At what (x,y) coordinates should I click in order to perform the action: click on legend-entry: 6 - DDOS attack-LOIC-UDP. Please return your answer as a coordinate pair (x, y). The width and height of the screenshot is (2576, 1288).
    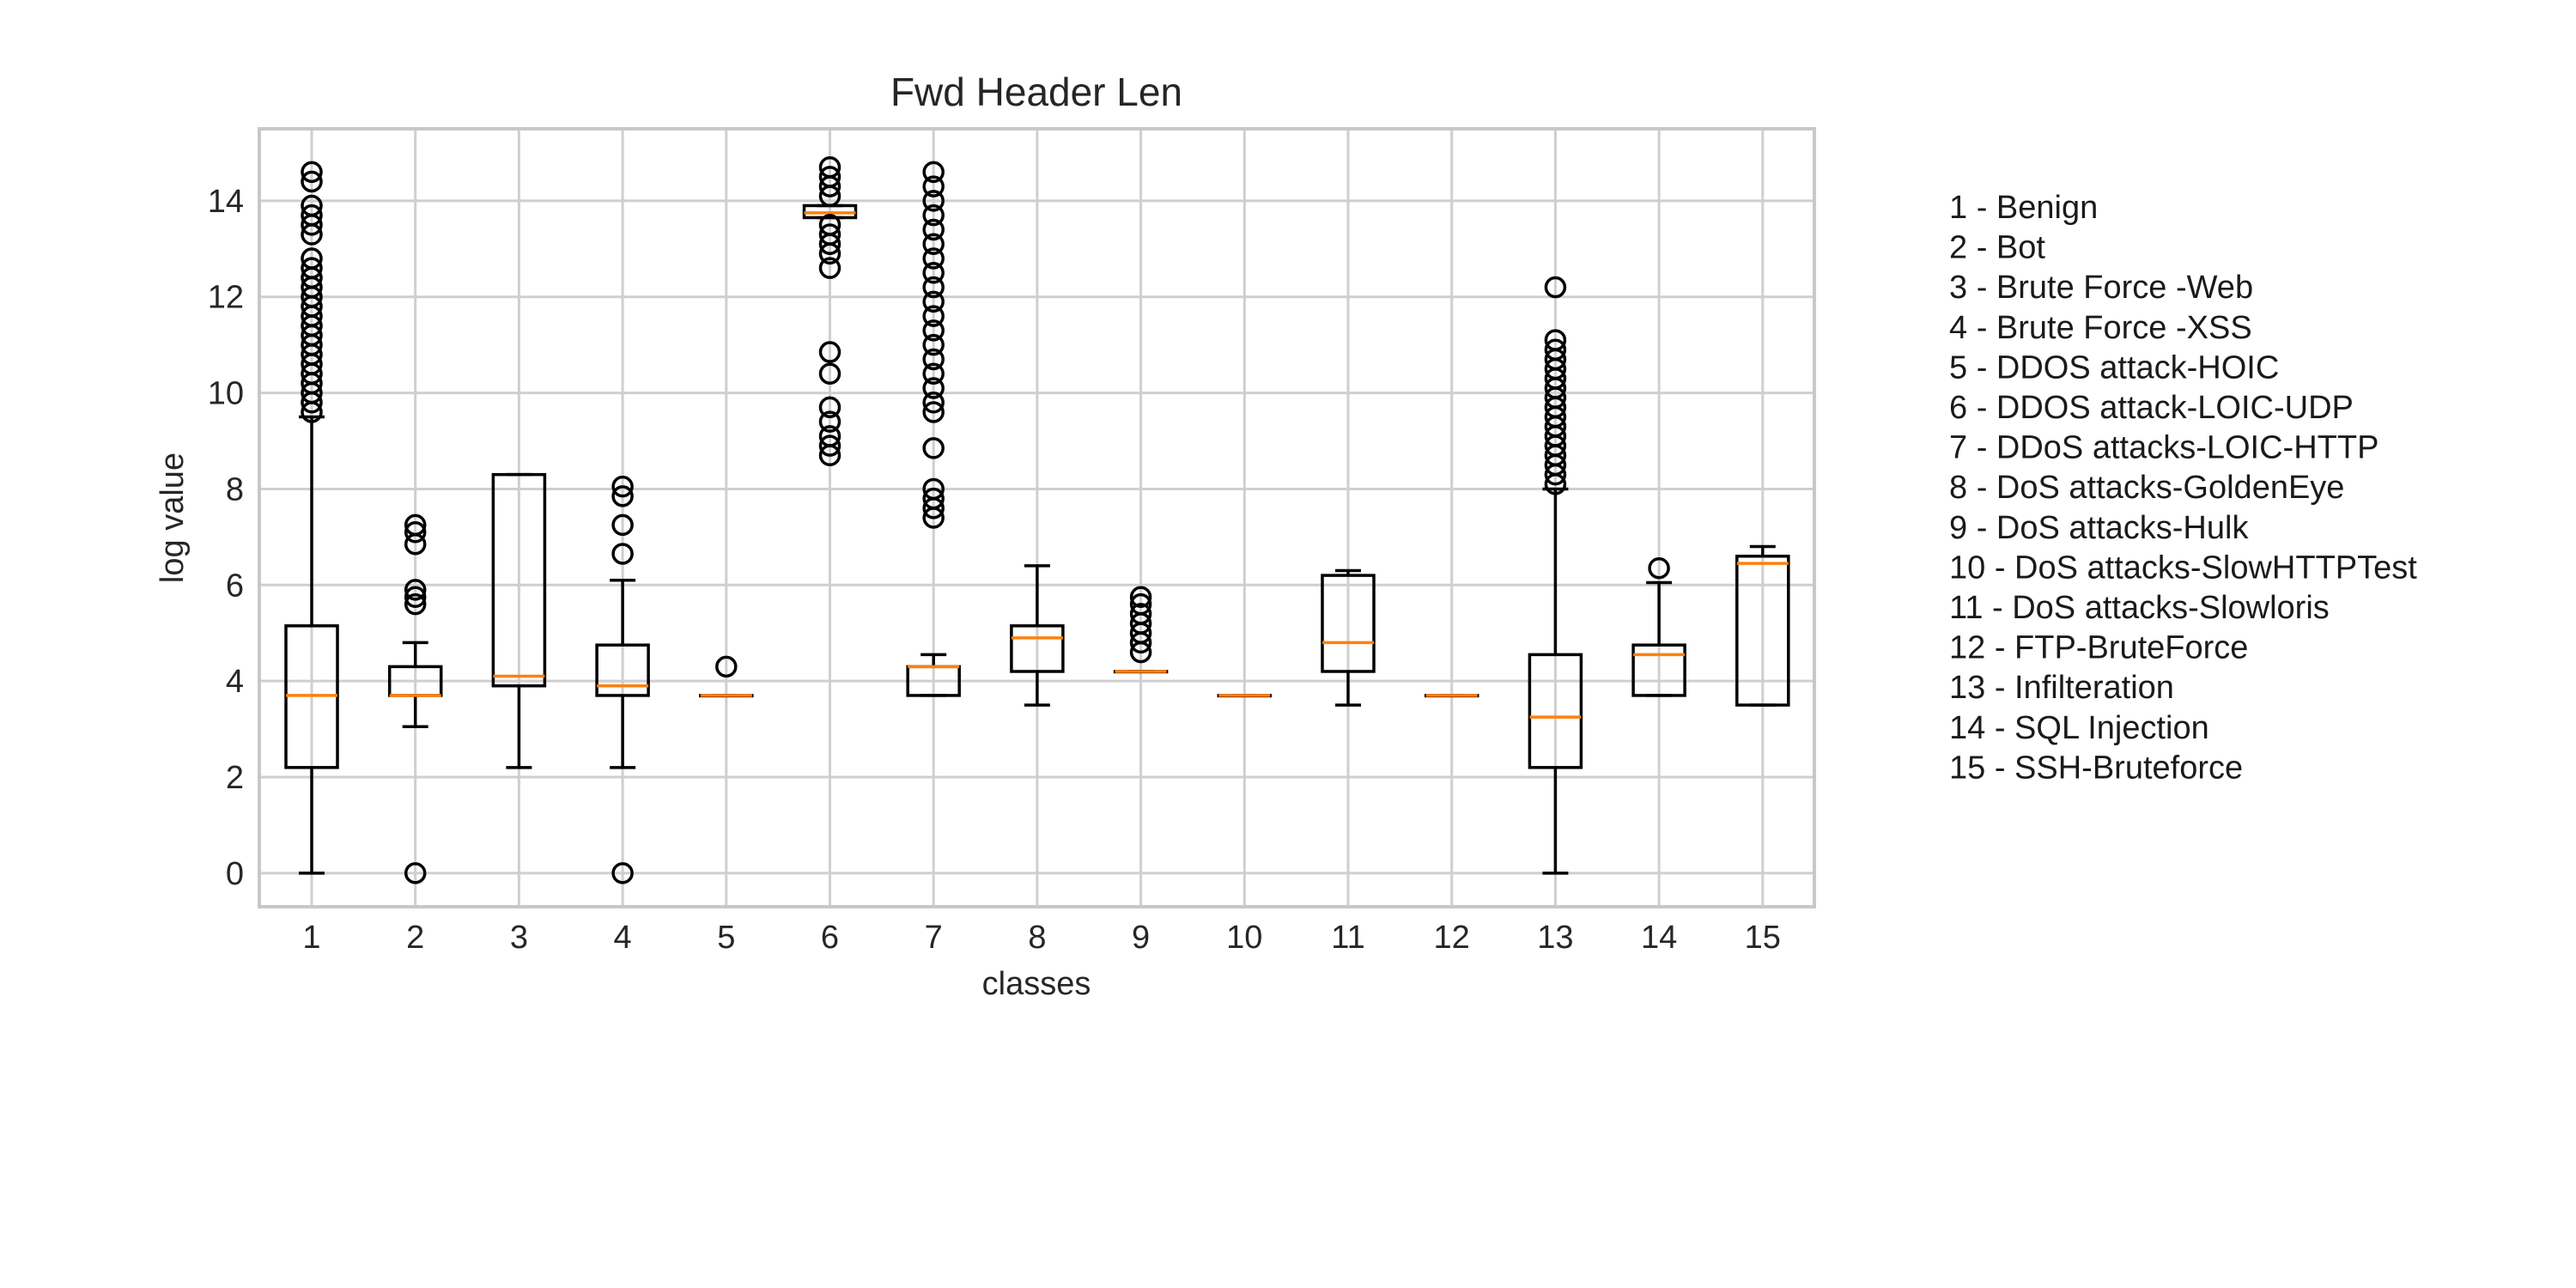
    Looking at the image, I should click on (2151, 408).